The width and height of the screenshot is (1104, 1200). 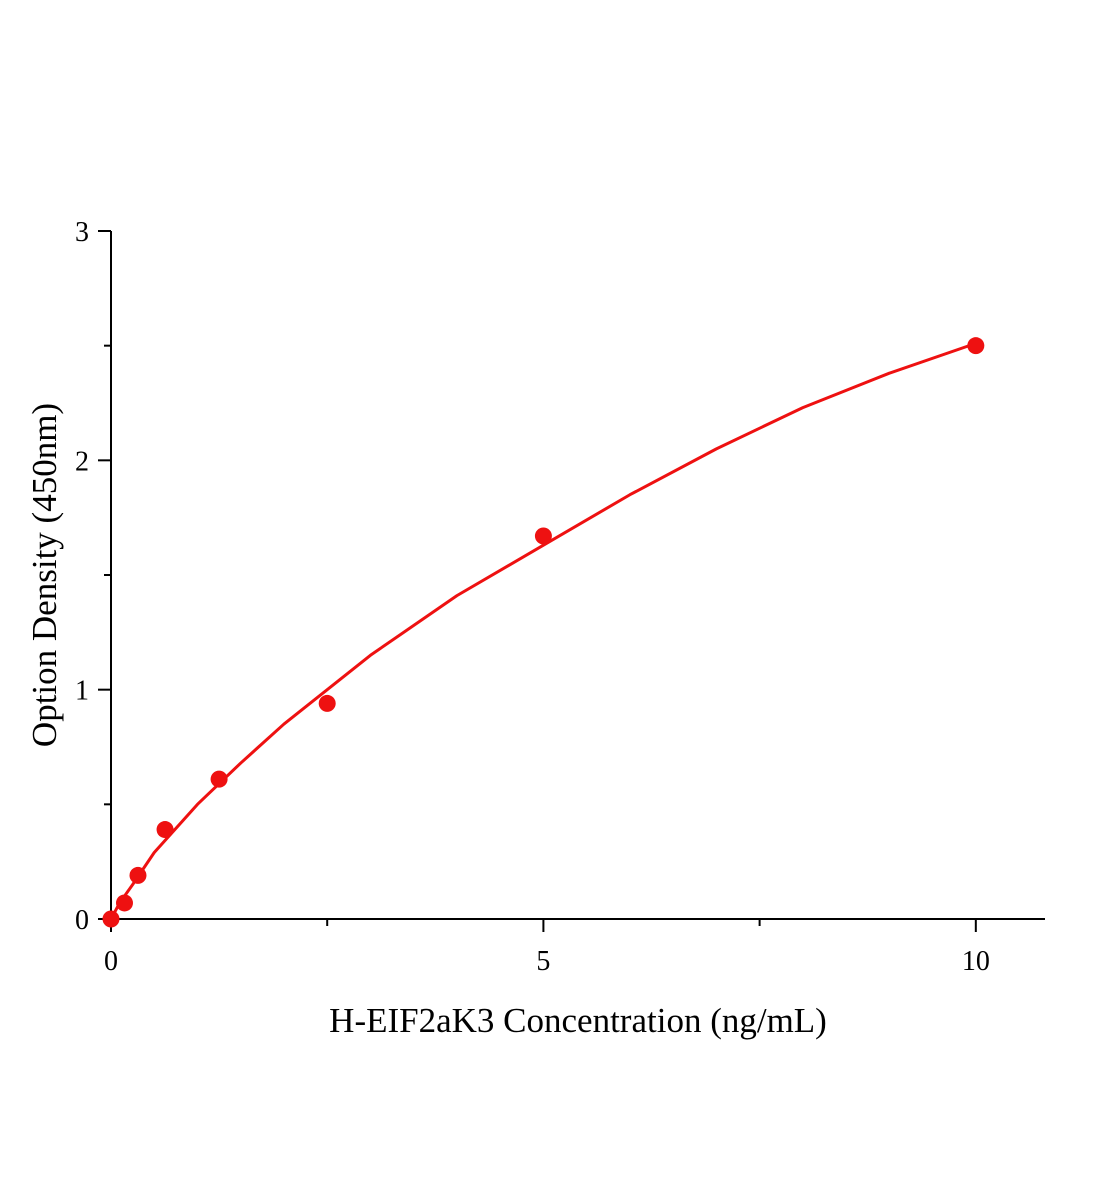 I want to click on y-axis-title: Option Density (450nm), so click(x=44, y=575).